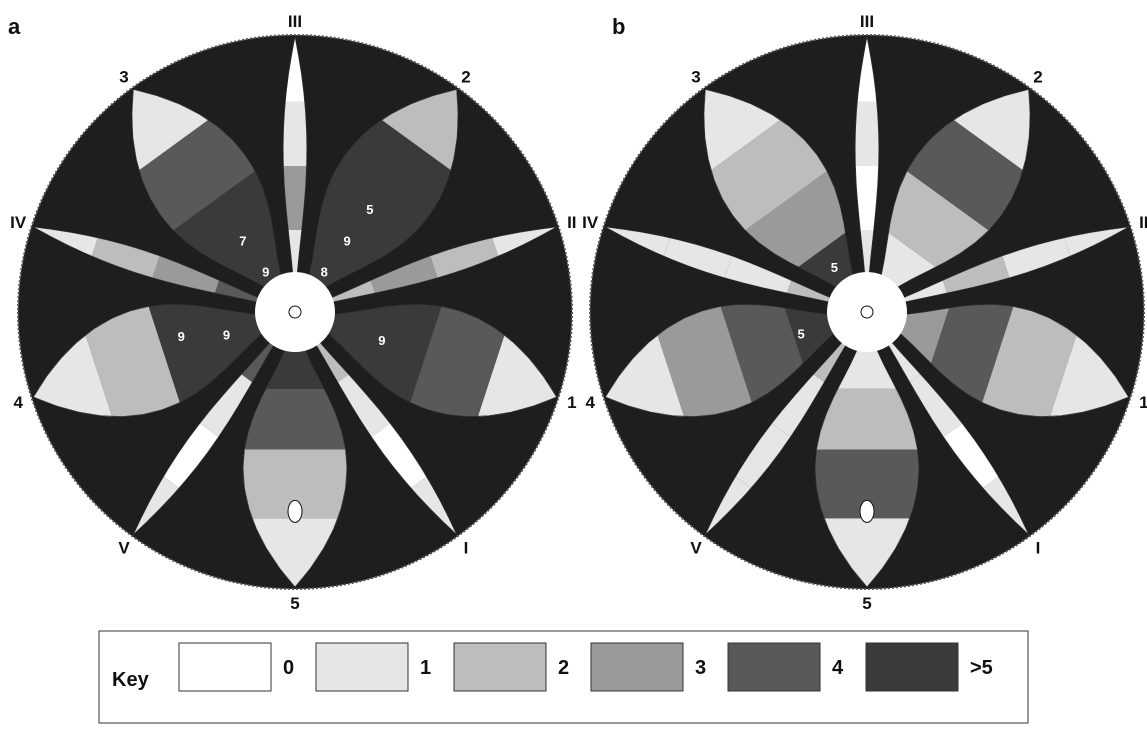  I want to click on panel-letter: b, so click(618, 26).